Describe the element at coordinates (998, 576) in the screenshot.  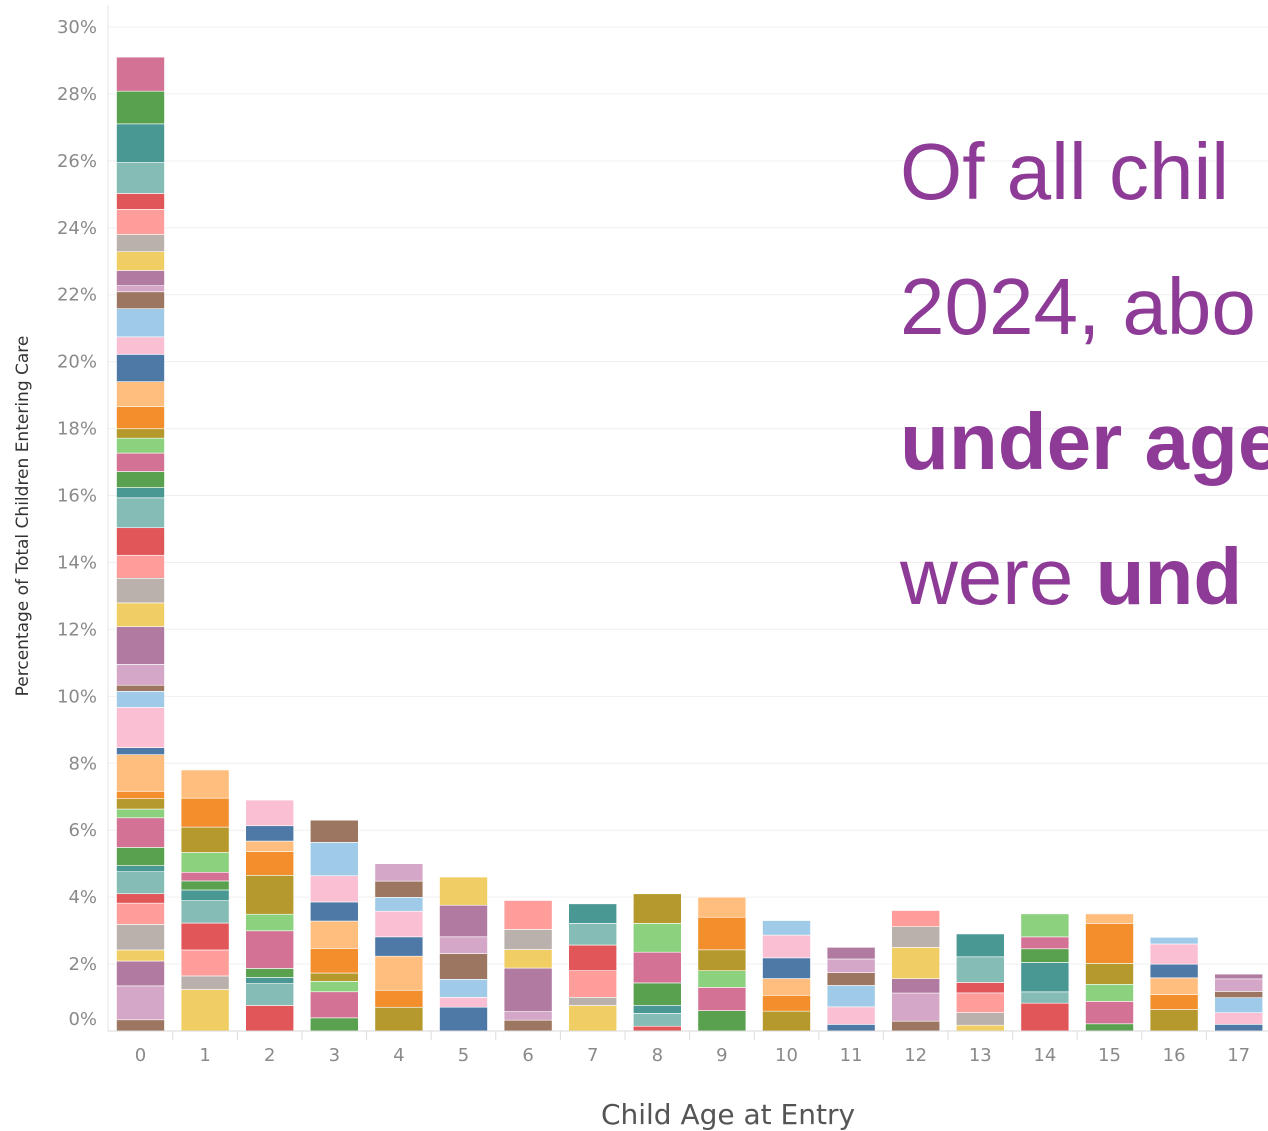
I see `headline-line-4-plain: were` at that location.